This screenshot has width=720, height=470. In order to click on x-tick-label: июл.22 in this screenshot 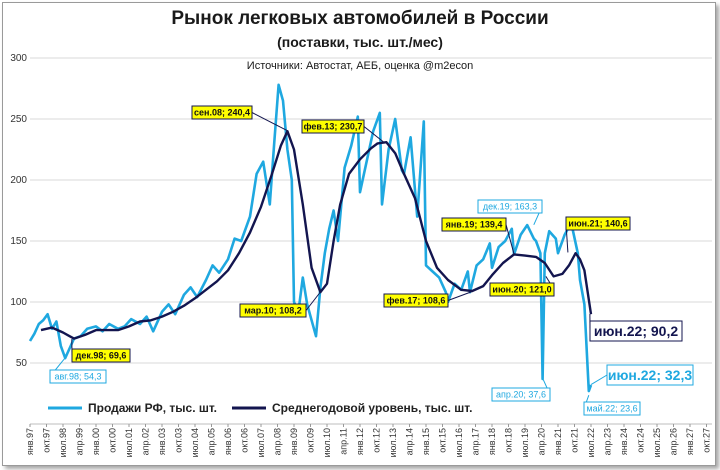, I will do `click(591, 442)`.